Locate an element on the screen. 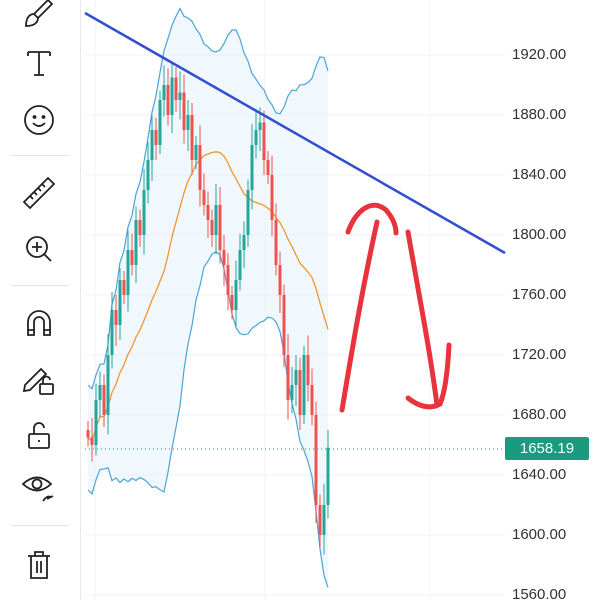 Image resolution: width=600 pixels, height=603 pixels. price-tick-label: 1560.00 is located at coordinates (539, 594).